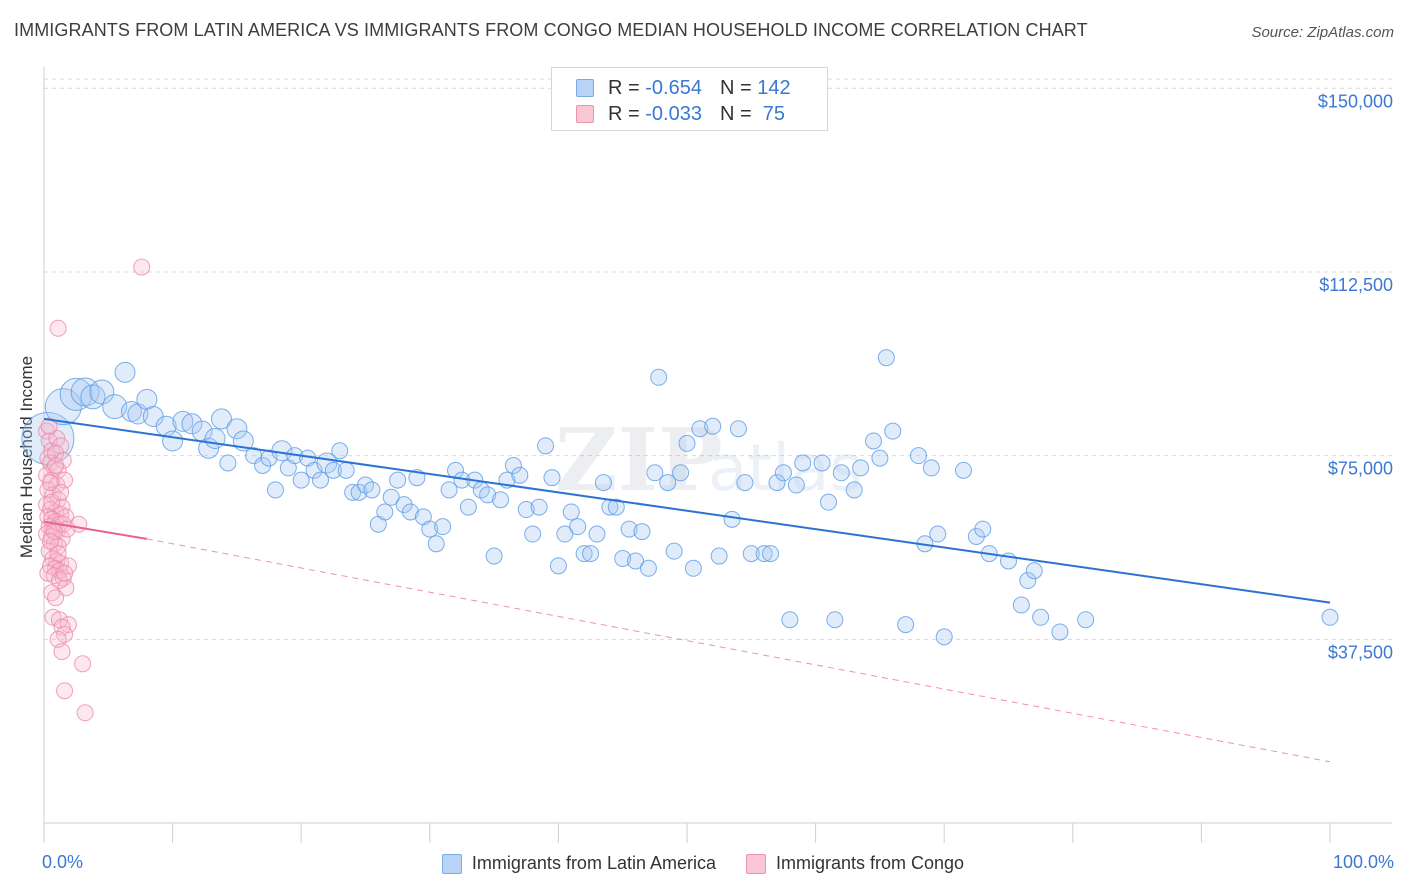  Describe the element at coordinates (785, 469) in the screenshot. I see `svg-text: atlas` at that location.